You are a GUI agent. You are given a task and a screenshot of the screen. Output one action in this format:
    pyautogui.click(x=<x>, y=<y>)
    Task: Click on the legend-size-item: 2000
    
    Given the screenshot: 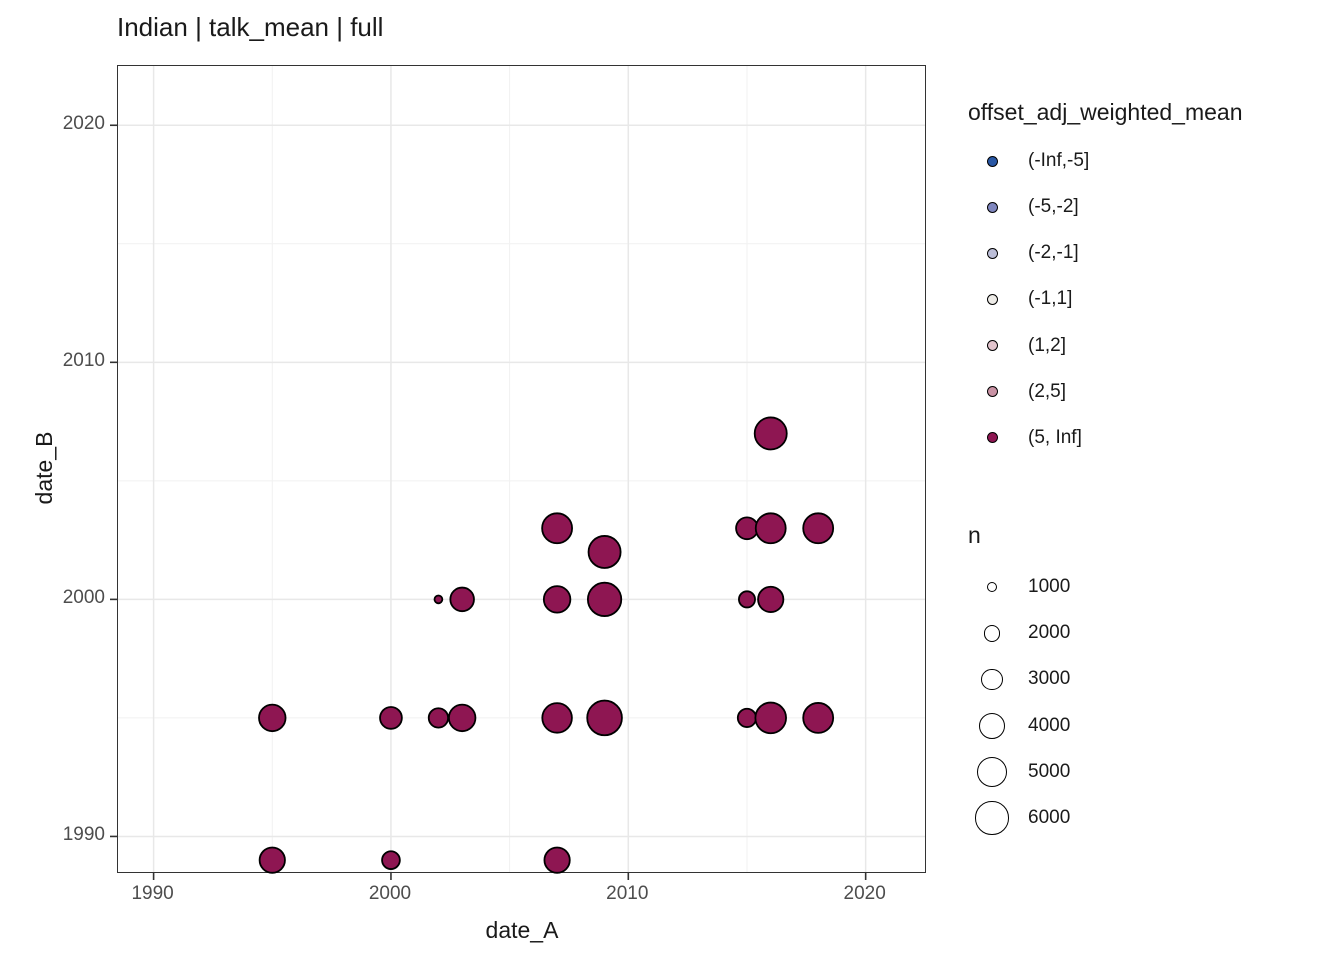 What is the action you would take?
    pyautogui.click(x=1019, y=633)
    